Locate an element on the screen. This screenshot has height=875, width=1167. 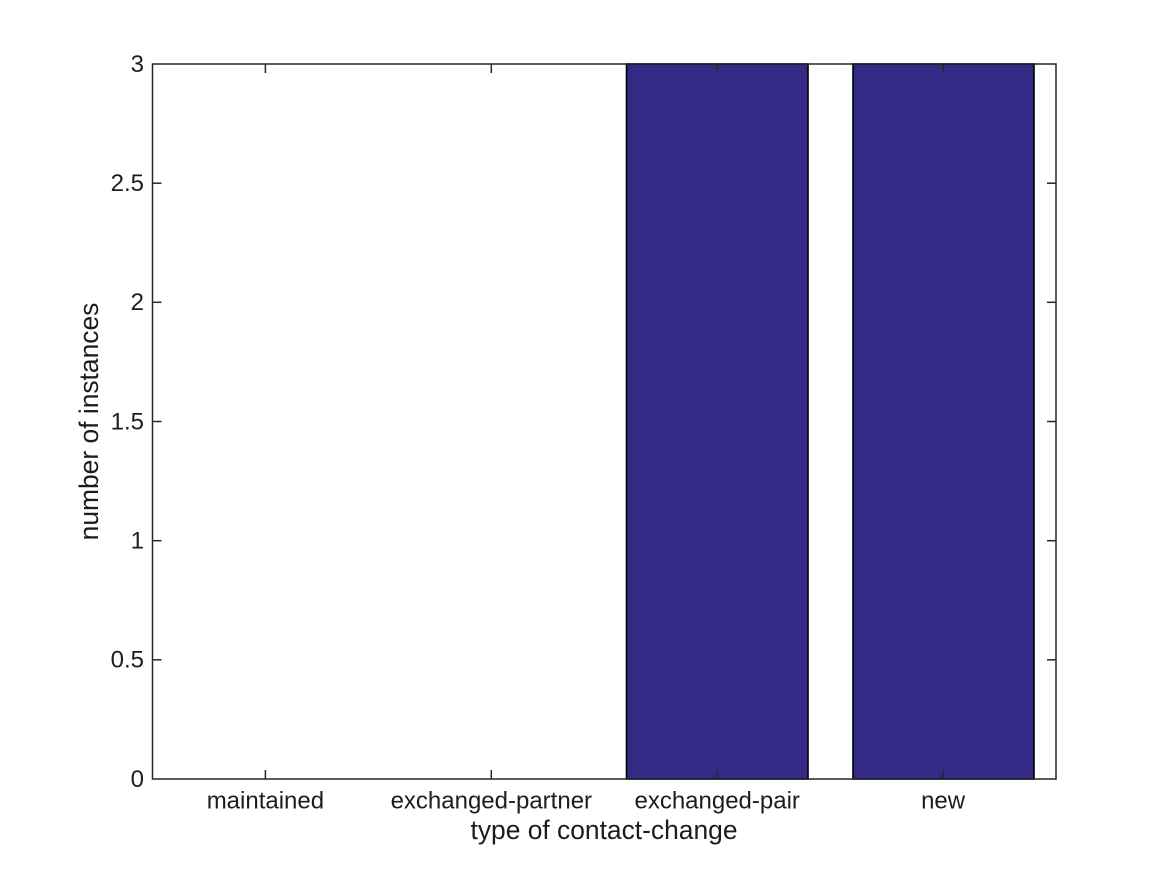
svg-text: 1.5 is located at coordinates (127, 421).